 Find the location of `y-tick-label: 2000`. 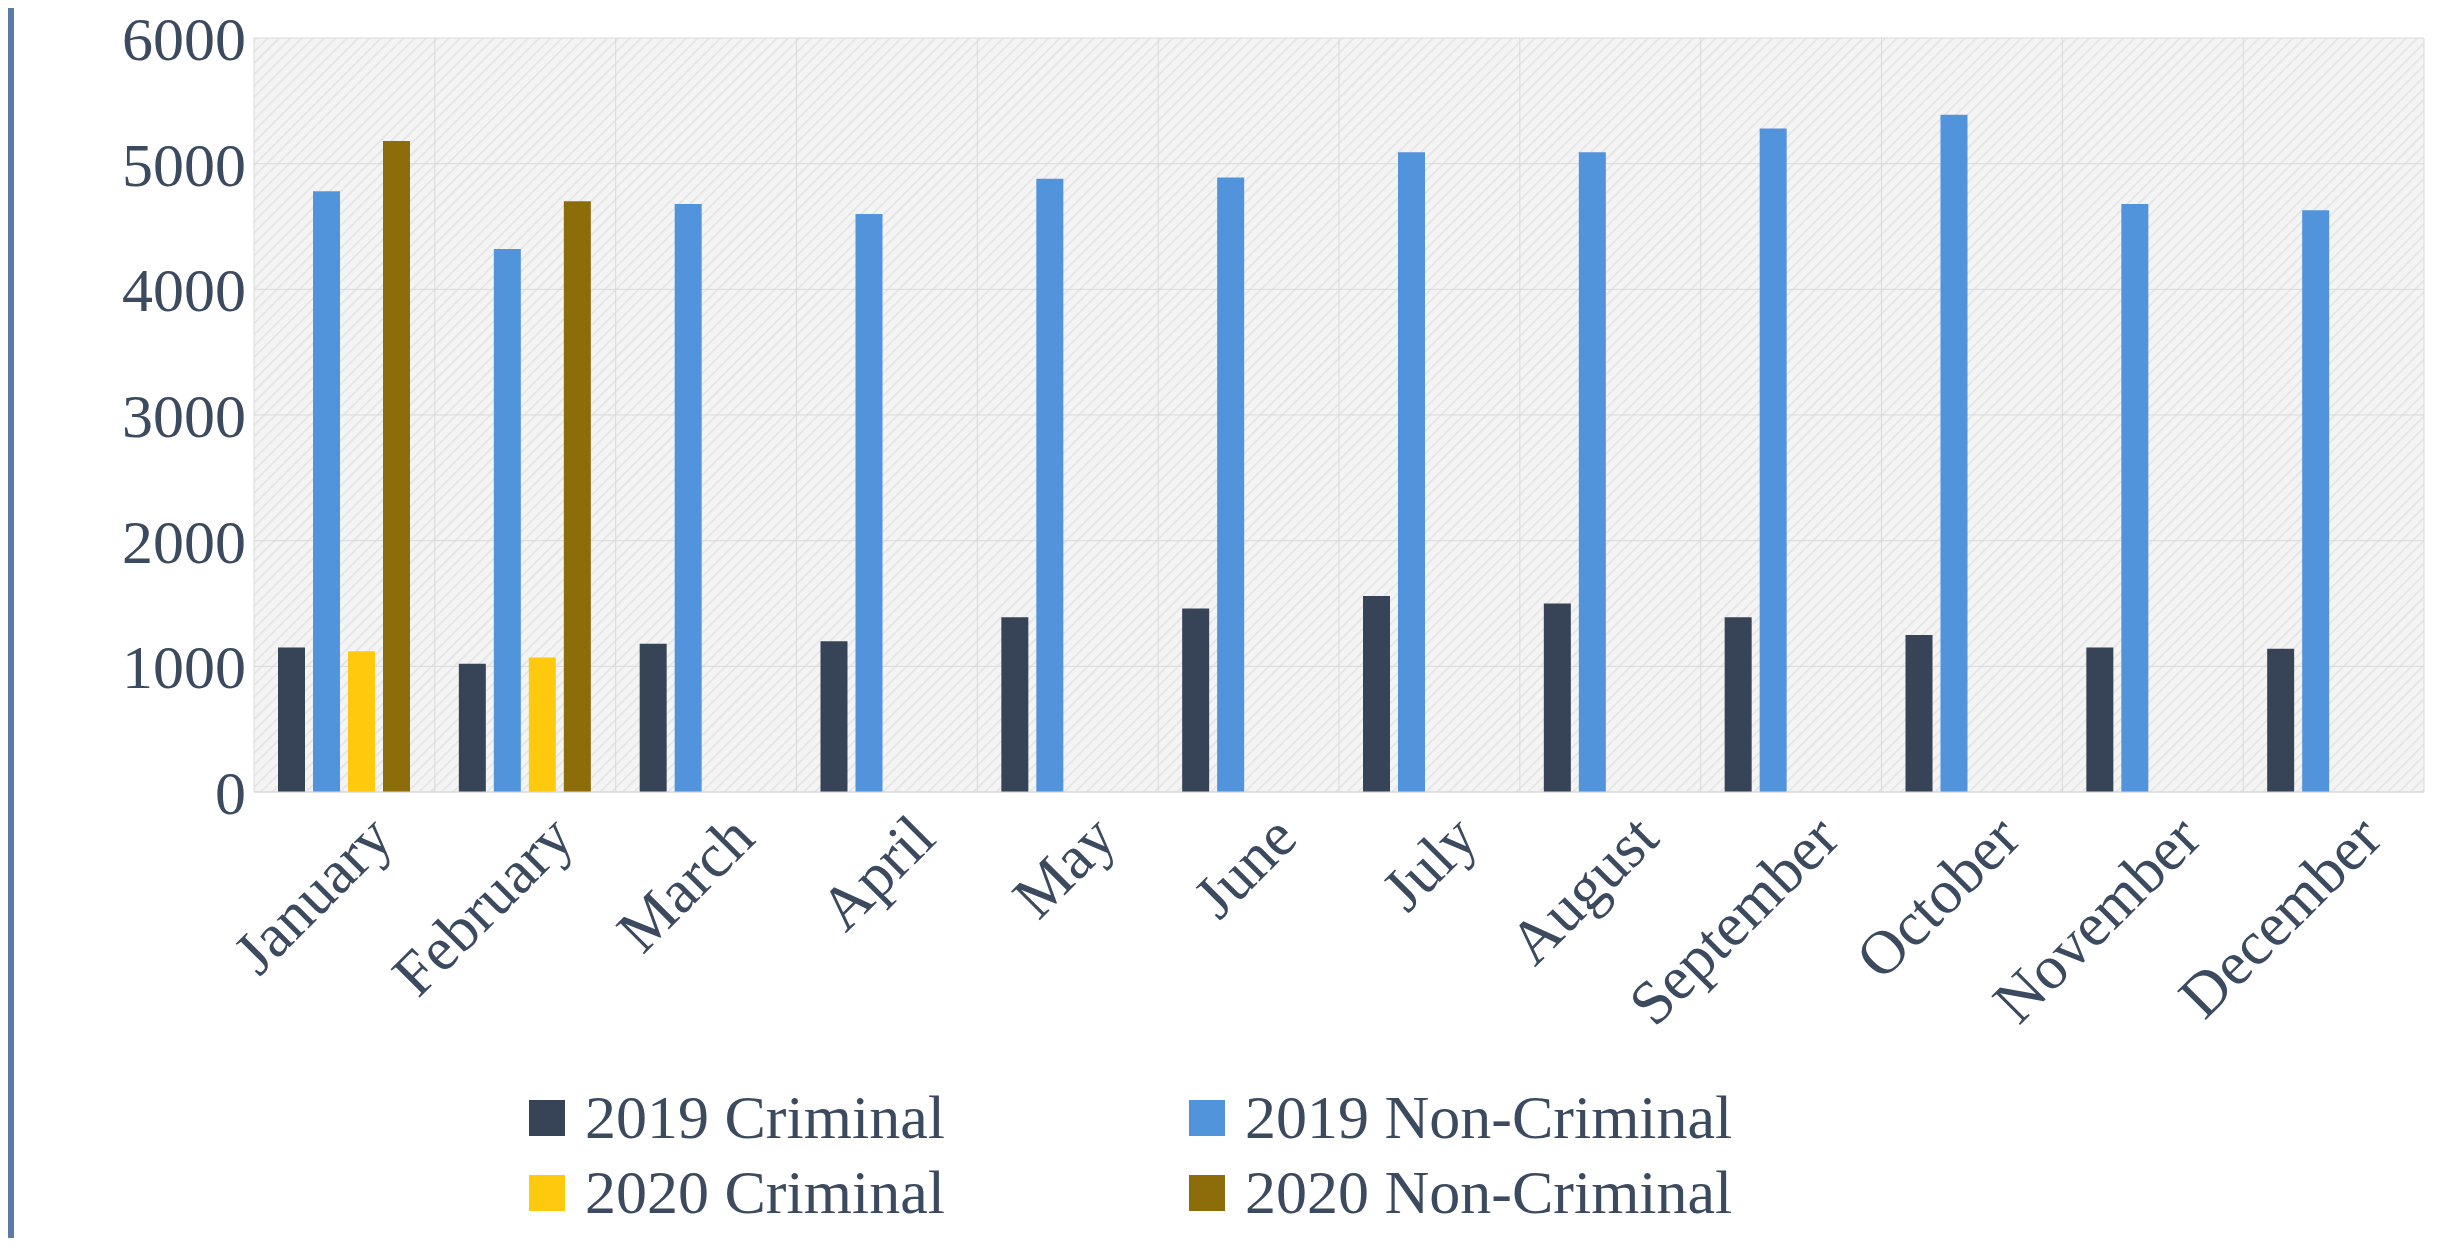

y-tick-label: 2000 is located at coordinates (184, 541).